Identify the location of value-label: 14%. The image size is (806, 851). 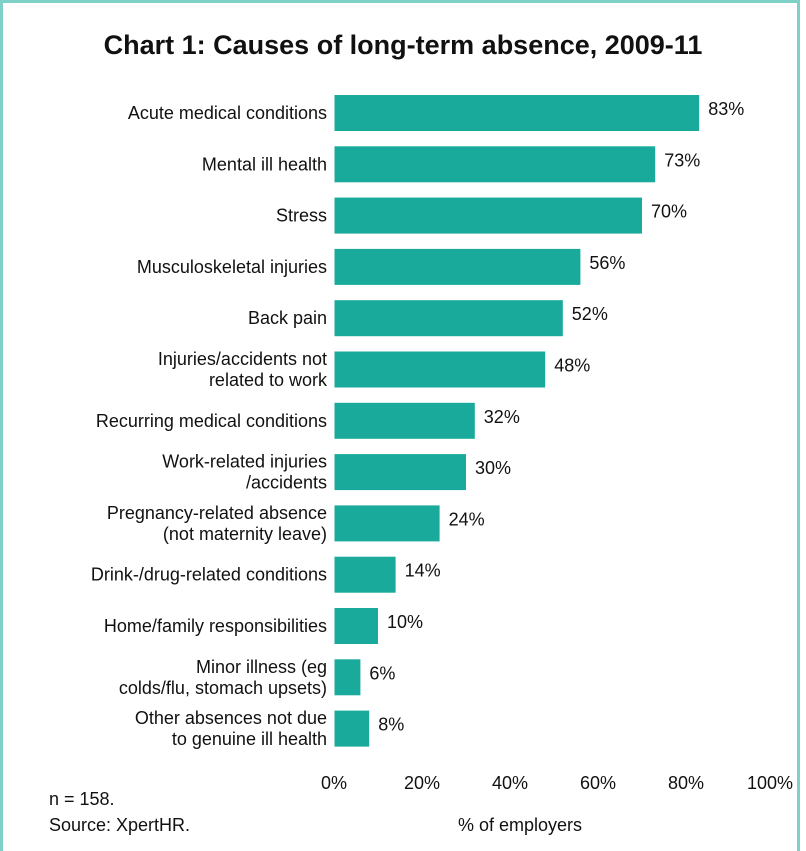
(423, 571).